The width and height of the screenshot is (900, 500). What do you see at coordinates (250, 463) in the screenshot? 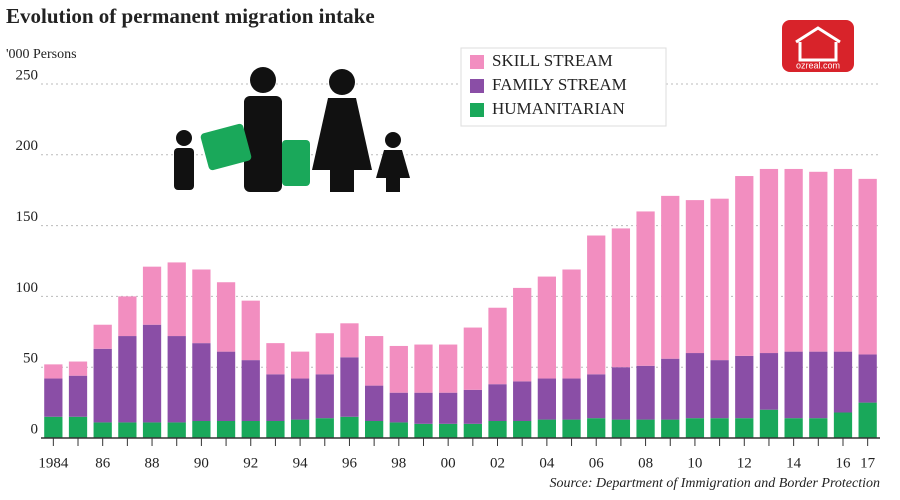
I see `x-tick-label: 92` at bounding box center [250, 463].